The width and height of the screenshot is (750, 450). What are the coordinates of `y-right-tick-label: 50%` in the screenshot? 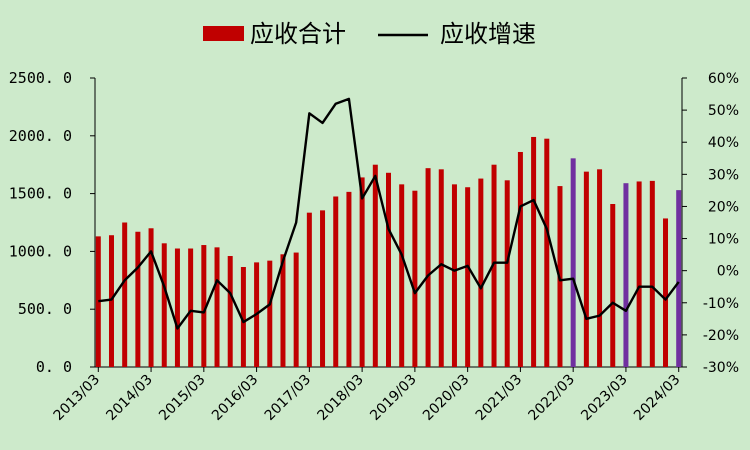 It's located at (723, 111).